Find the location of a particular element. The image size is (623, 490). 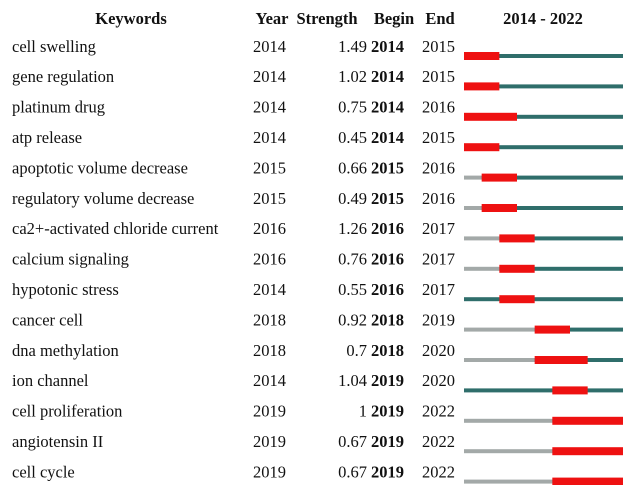

end: 2020 is located at coordinates (438, 350).